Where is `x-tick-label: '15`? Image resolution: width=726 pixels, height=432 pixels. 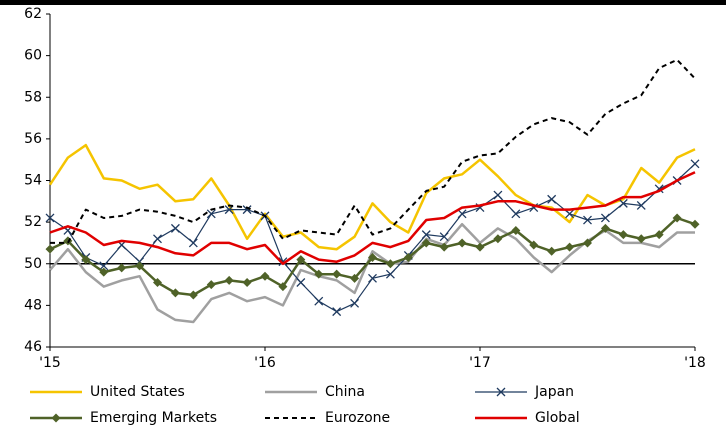
x-tick-label: '15 is located at coordinates (50, 363).